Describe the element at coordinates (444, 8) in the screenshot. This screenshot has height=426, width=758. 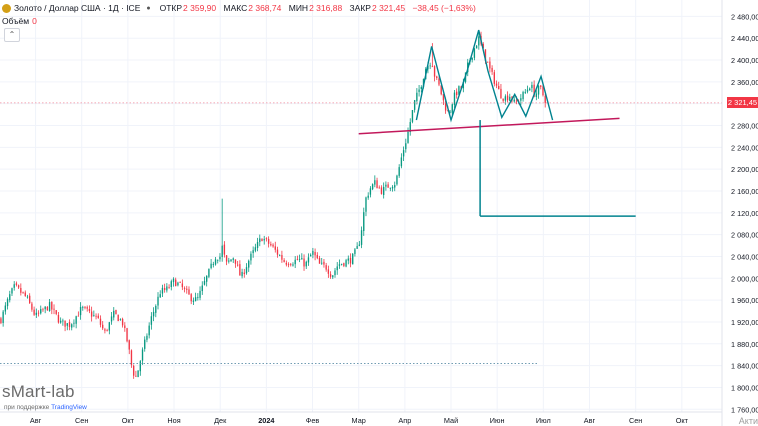
I see `change-value: −38,45 (−1,63%)` at that location.